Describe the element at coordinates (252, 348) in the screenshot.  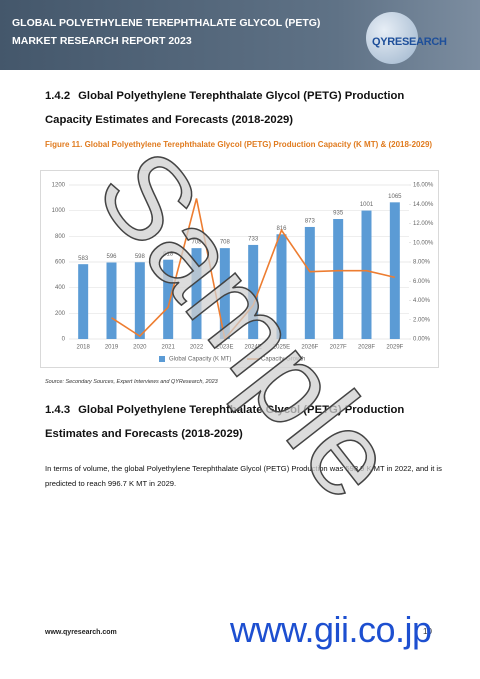
I see `x-tick-label: 2024E` at that location.